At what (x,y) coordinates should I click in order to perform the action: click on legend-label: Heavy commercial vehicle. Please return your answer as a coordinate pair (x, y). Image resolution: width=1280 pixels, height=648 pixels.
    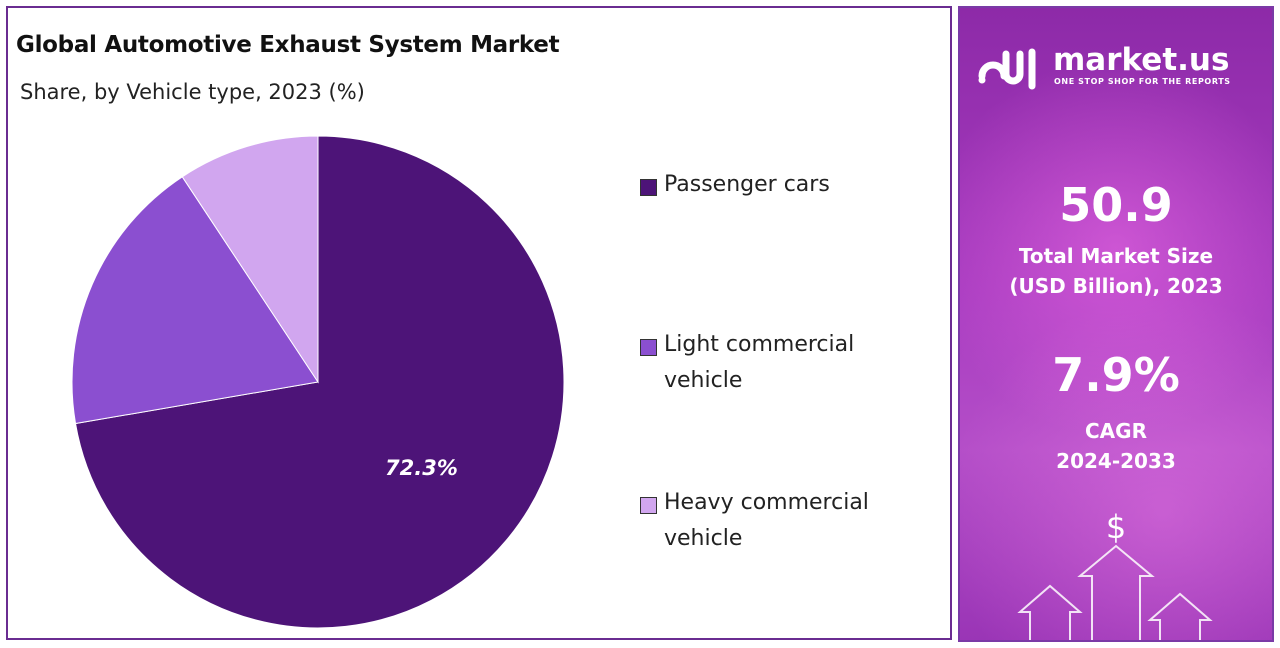
    Looking at the image, I should click on (766, 520).